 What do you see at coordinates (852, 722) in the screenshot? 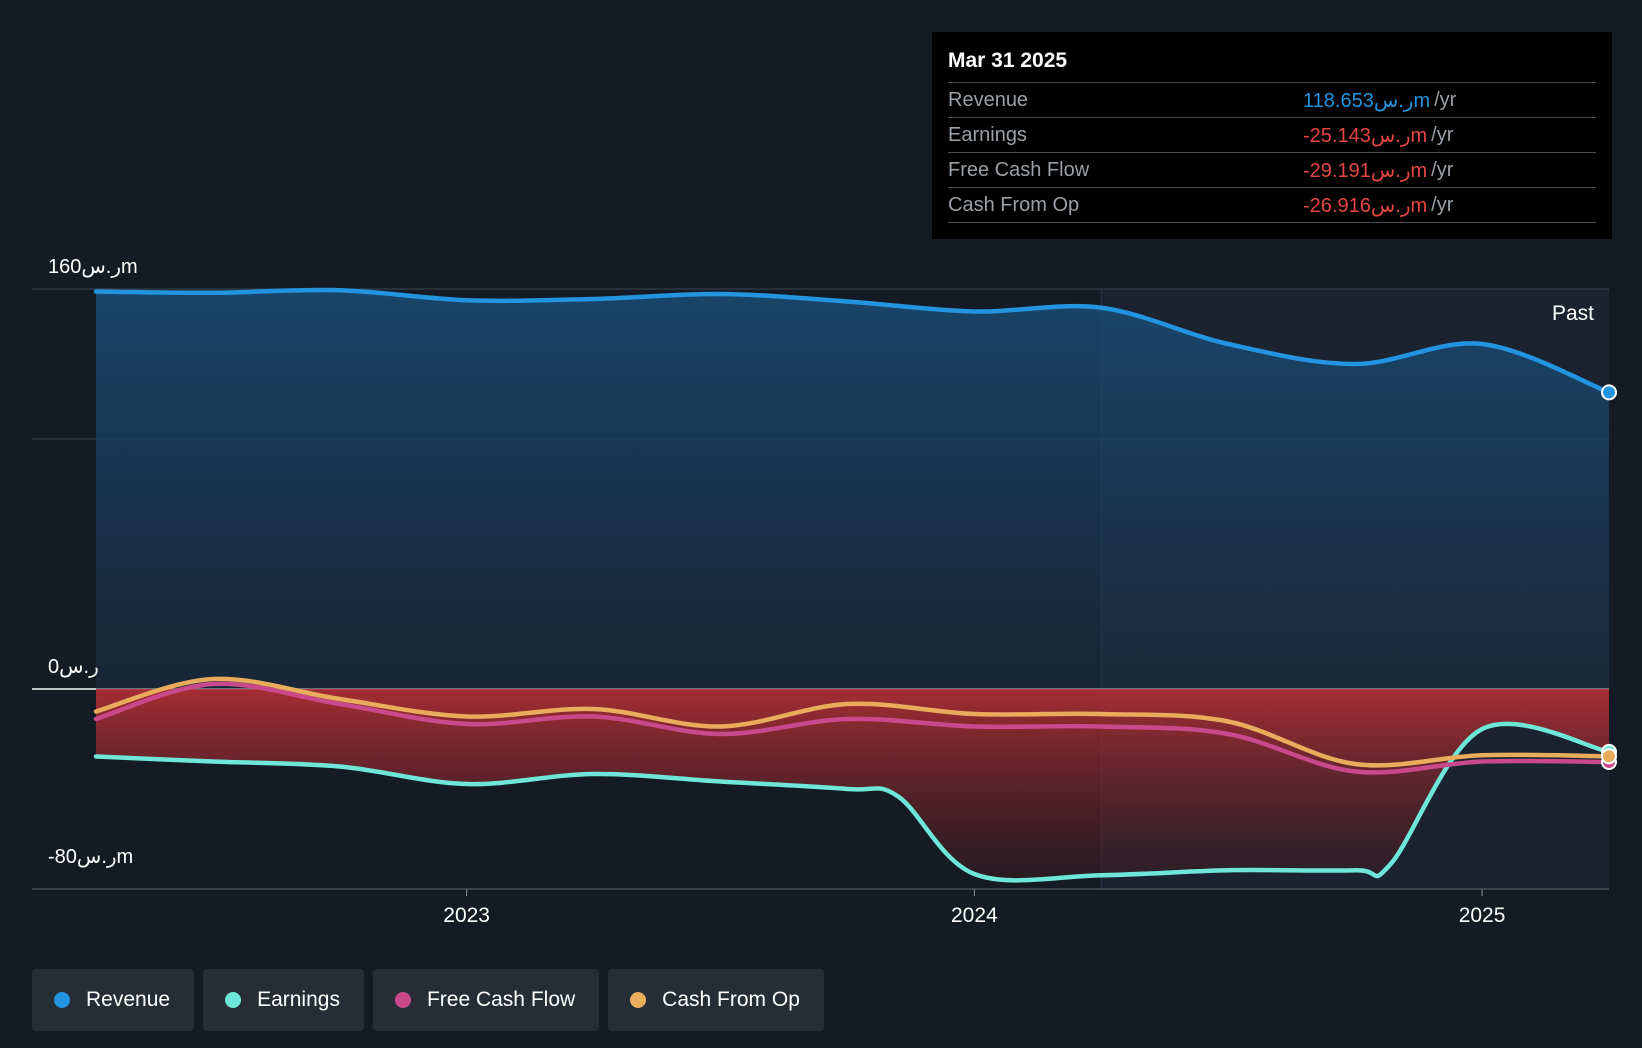
I see `cash-from-op-line` at bounding box center [852, 722].